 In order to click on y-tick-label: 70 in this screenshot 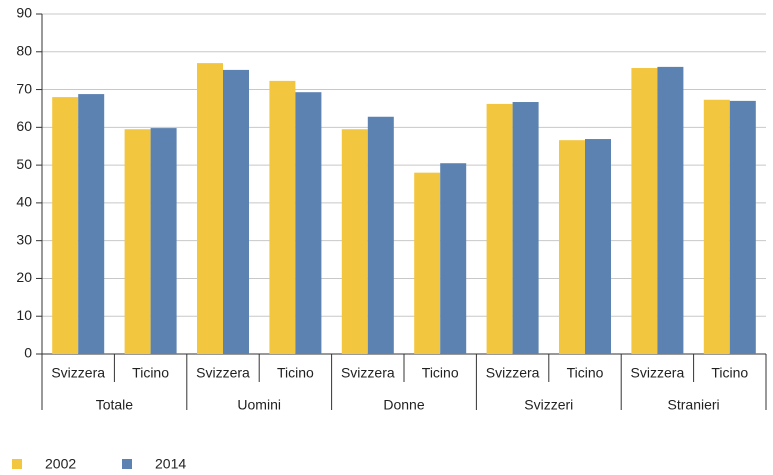, I will do `click(24, 88)`.